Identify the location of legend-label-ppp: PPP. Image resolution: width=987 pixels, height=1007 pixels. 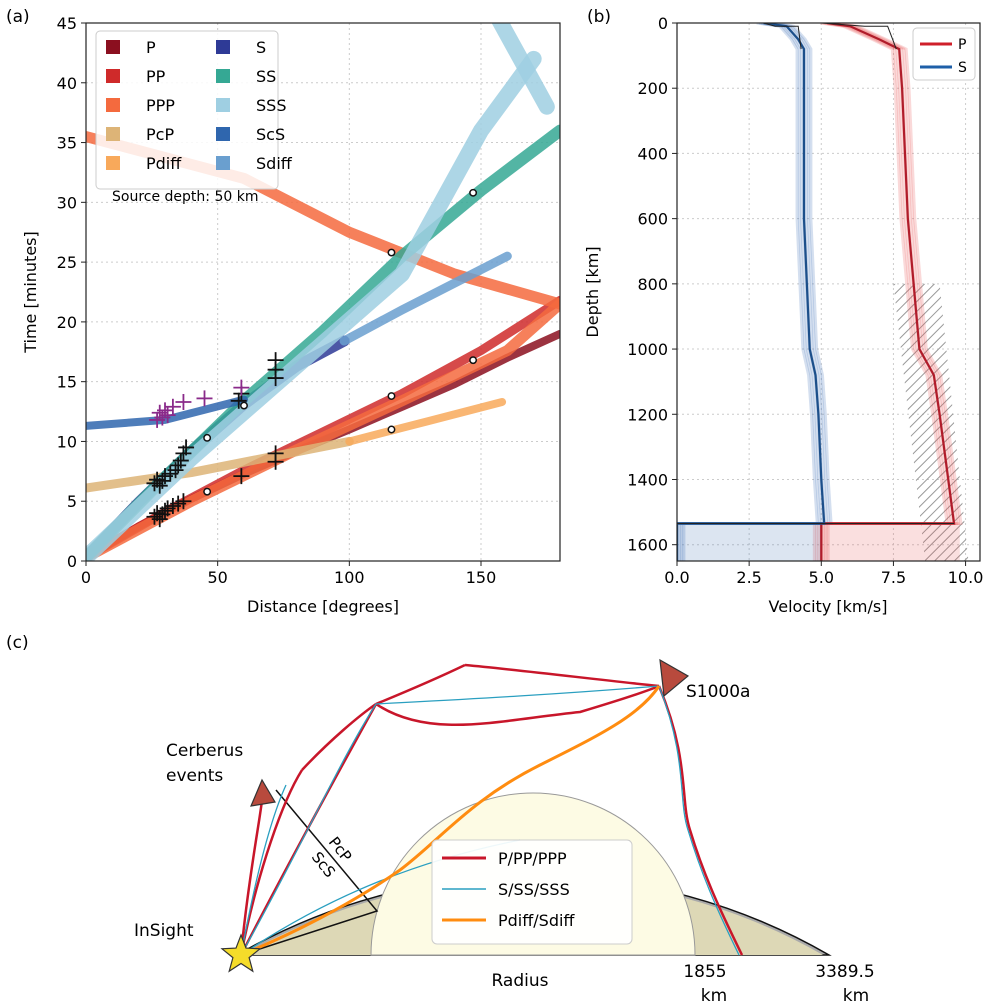
(160, 105).